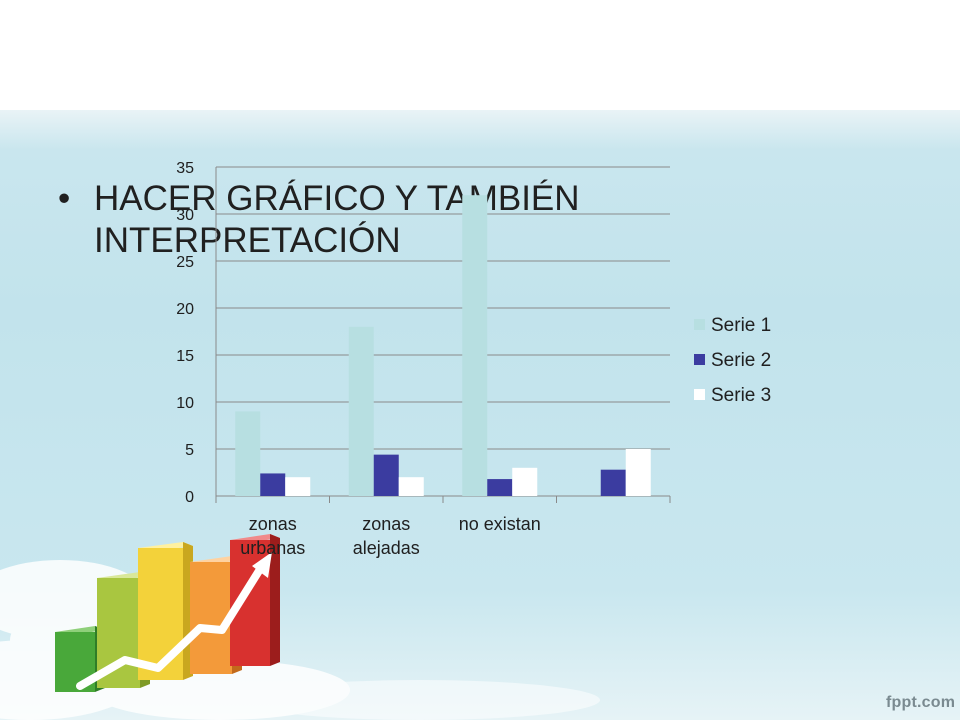  Describe the element at coordinates (185, 356) in the screenshot. I see `y-tick-label: 15` at that location.